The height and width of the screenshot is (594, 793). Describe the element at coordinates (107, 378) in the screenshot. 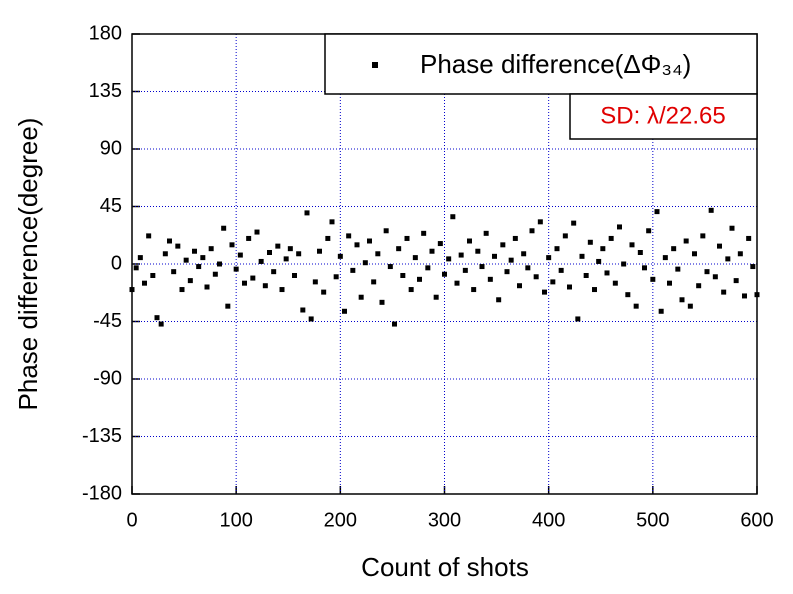

I see `y-tick-label: -90` at that location.